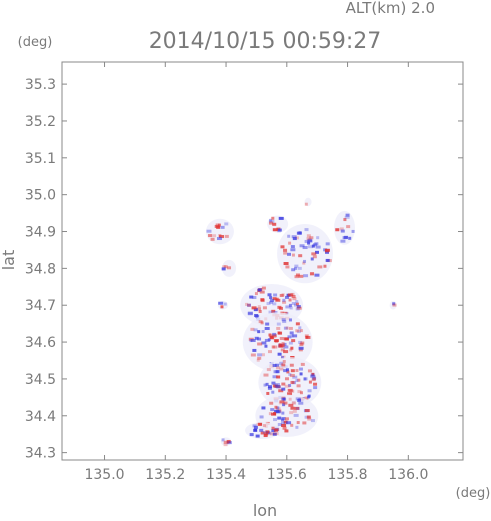 The image size is (491, 521). Describe the element at coordinates (390, 8) in the screenshot. I see `alt-label: ALT(km) 2.0` at that location.